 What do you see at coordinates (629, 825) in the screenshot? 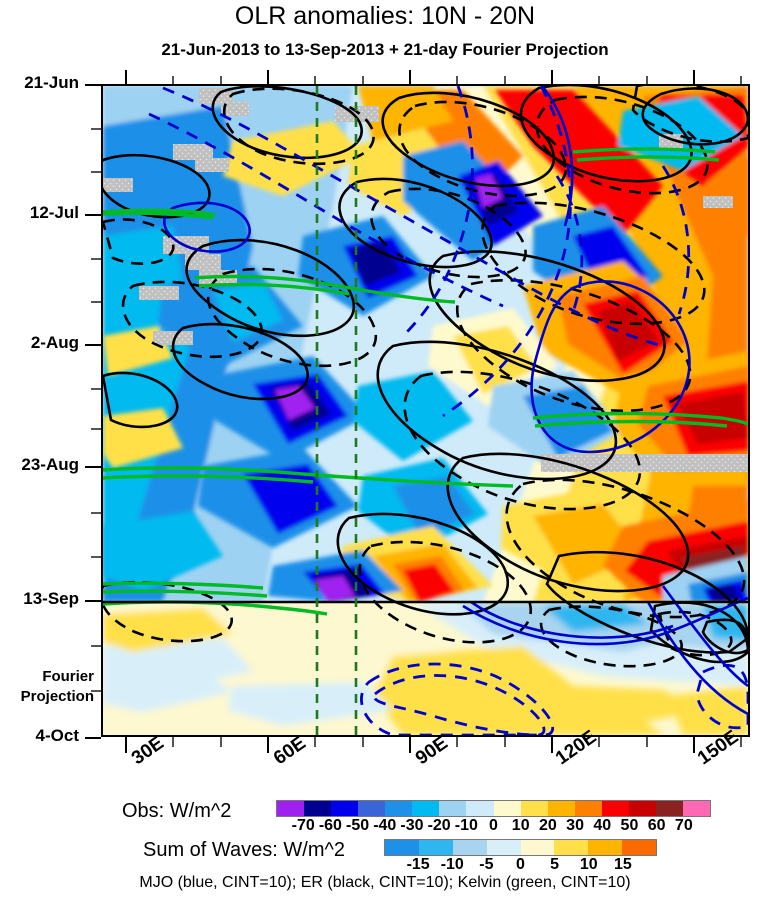
I see `legend-tick-label: 50` at bounding box center [629, 825].